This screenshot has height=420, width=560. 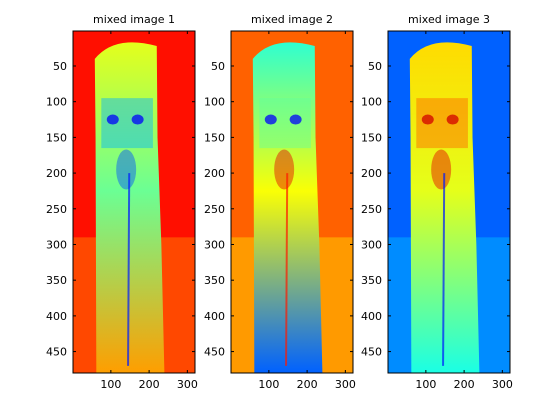 I want to click on panel-title: mixed image 1, so click(x=134, y=19).